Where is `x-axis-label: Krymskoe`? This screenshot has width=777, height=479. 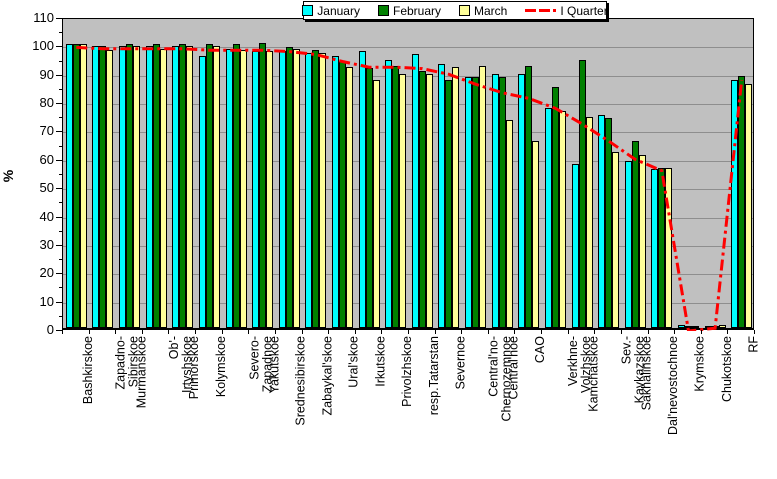 x-axis-label: Krymskoe is located at coordinates (699, 364).